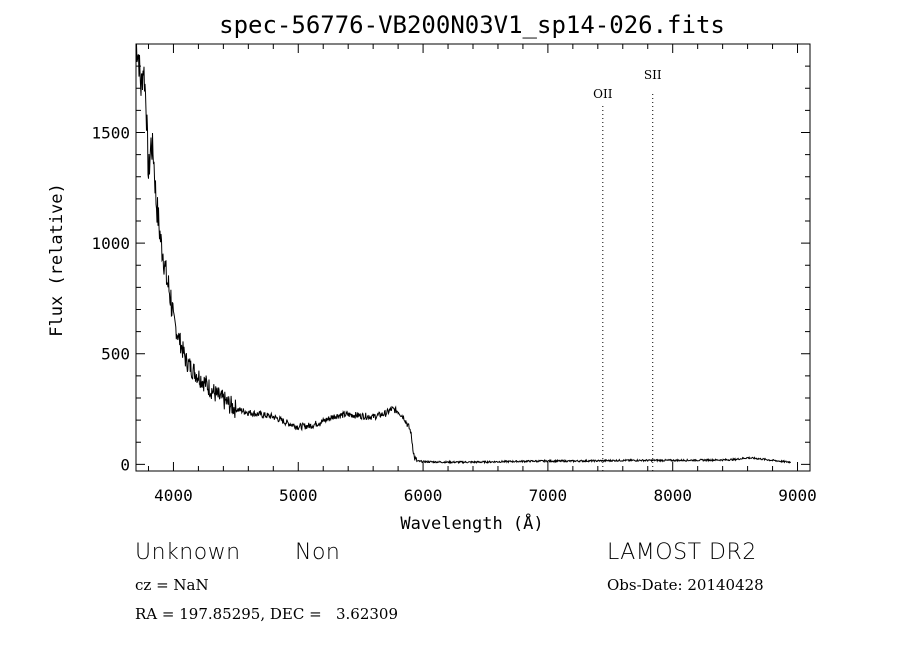 The width and height of the screenshot is (900, 650). What do you see at coordinates (603, 94) in the screenshot?
I see `emission-line-label: OII` at bounding box center [603, 94].